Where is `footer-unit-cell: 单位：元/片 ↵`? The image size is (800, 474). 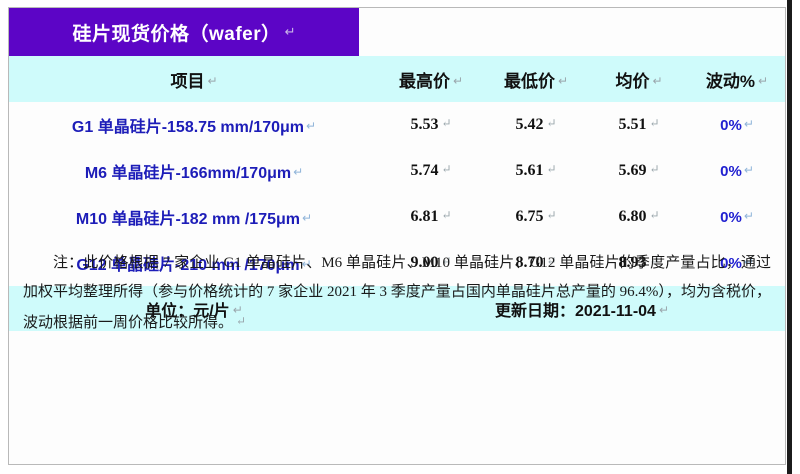
footer-unit-cell: 单位：元/片 ↵ is located at coordinates (194, 308).